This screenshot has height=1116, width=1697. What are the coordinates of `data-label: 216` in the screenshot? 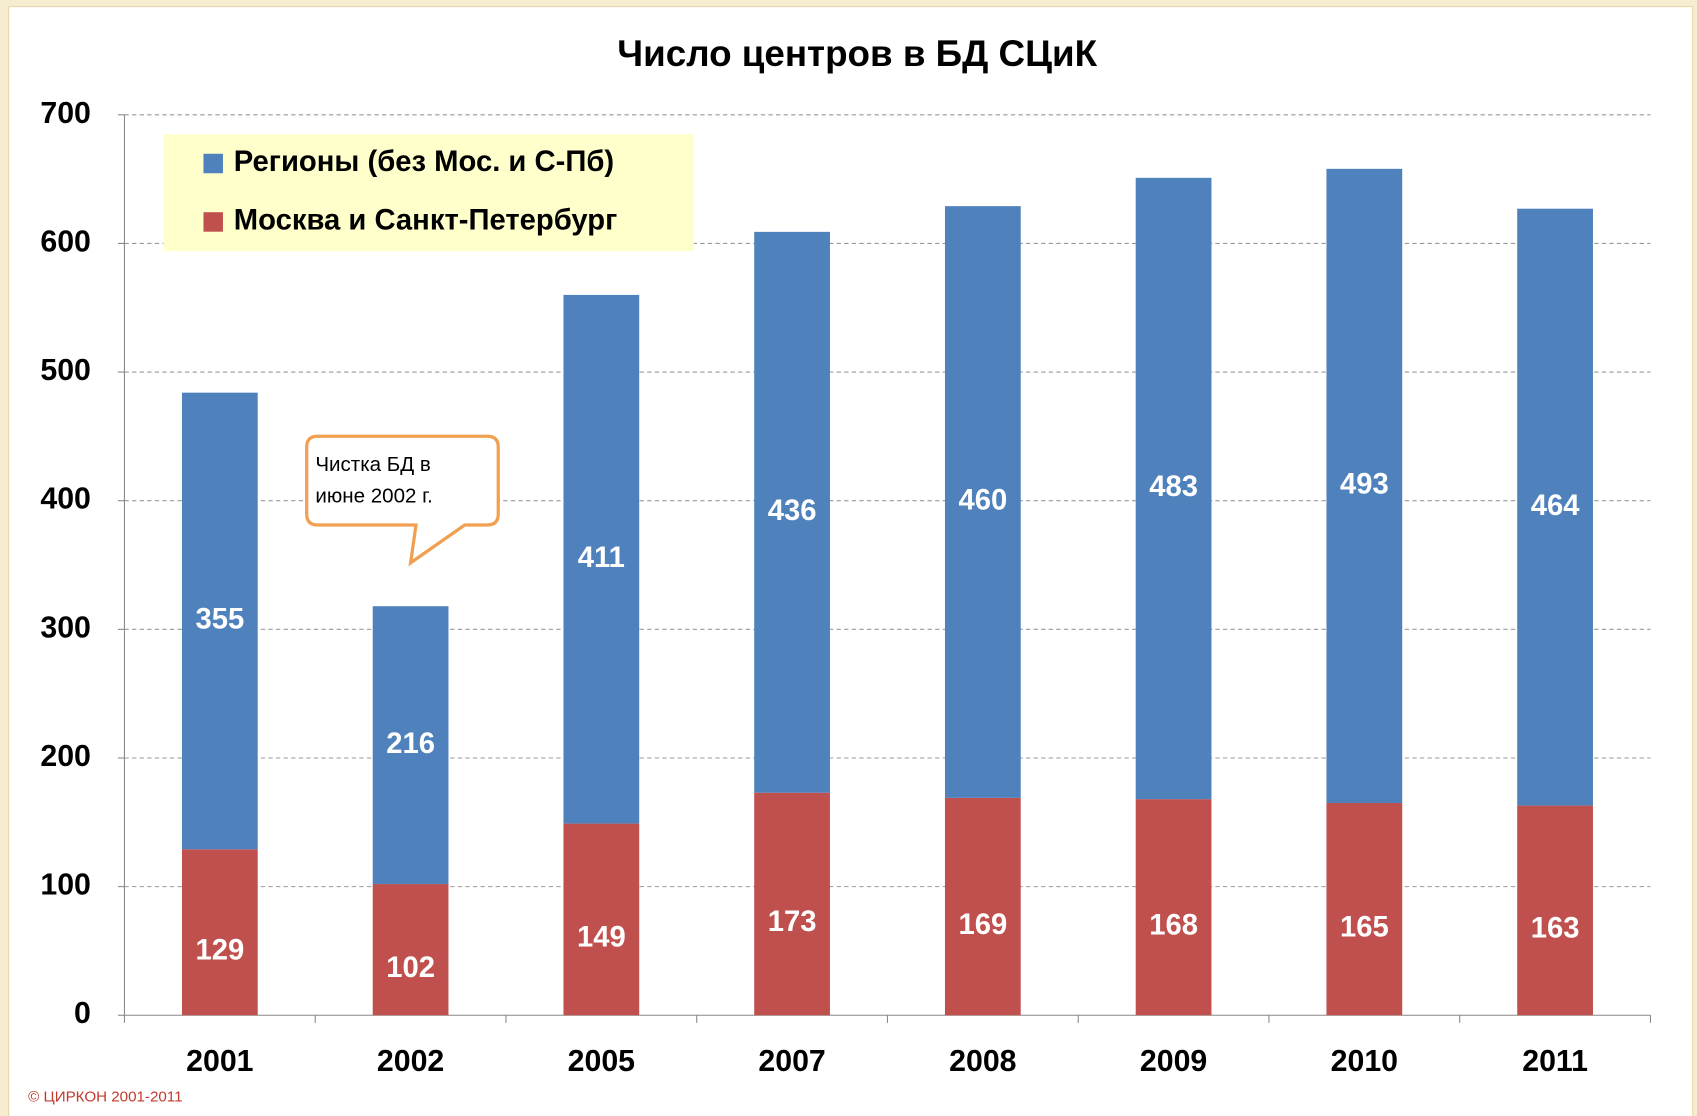 It's located at (410, 744).